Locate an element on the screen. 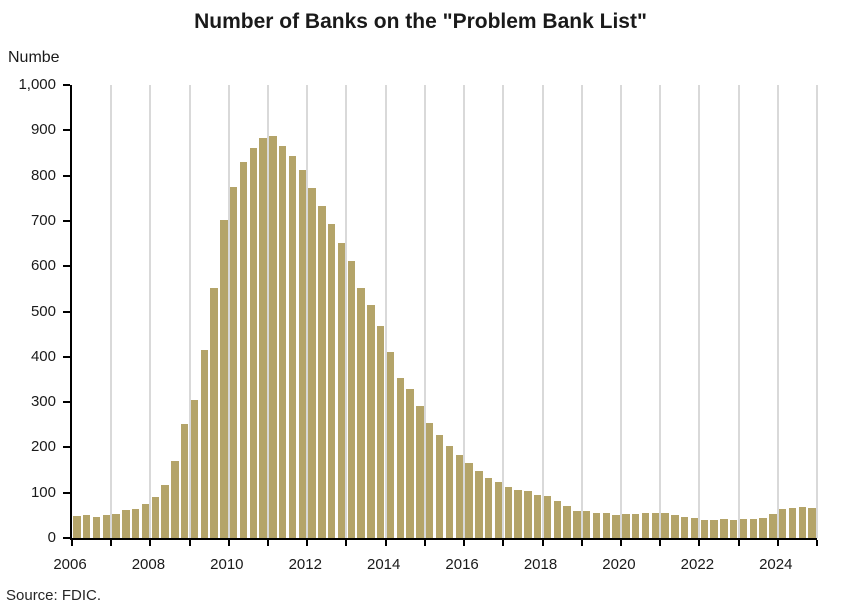  x-axis-tick-2006 is located at coordinates (72, 543).